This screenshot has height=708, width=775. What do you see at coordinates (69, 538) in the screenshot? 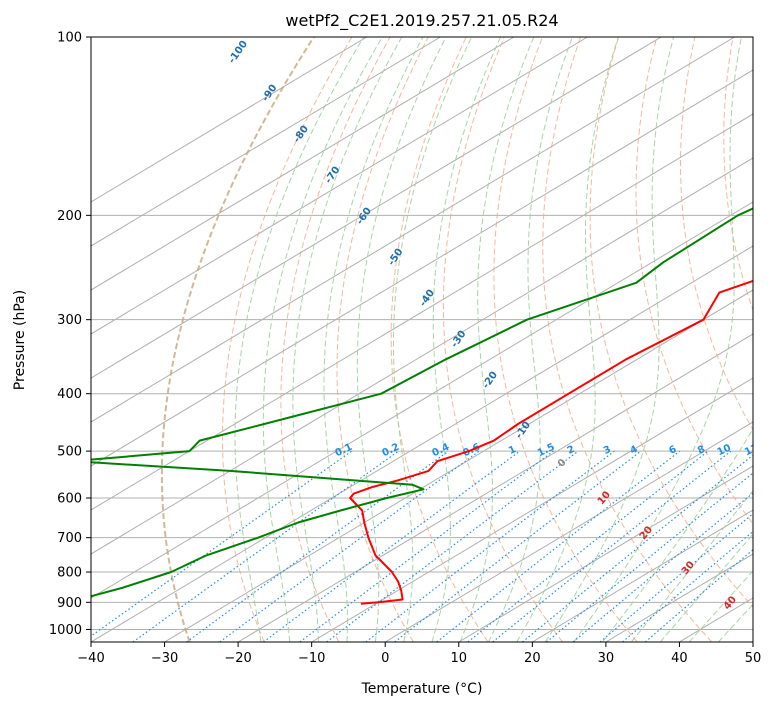
I see `y-tick-label: 700` at bounding box center [69, 538].